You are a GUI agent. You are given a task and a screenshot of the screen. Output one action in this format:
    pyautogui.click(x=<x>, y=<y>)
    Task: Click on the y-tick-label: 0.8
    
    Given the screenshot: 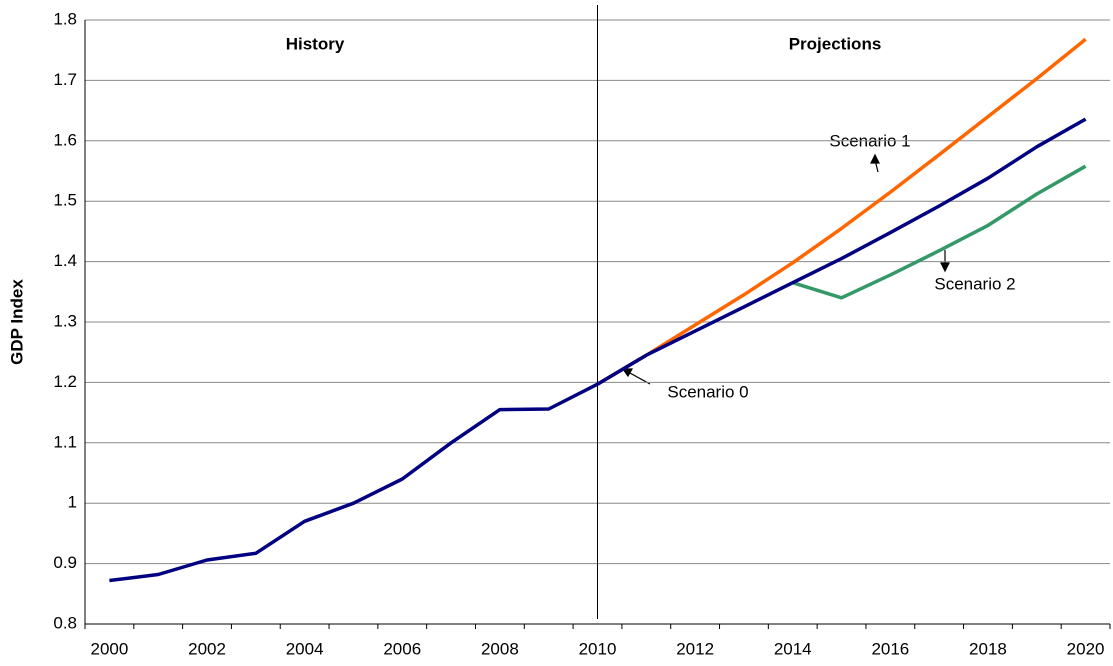 What is the action you would take?
    pyautogui.click(x=65, y=622)
    